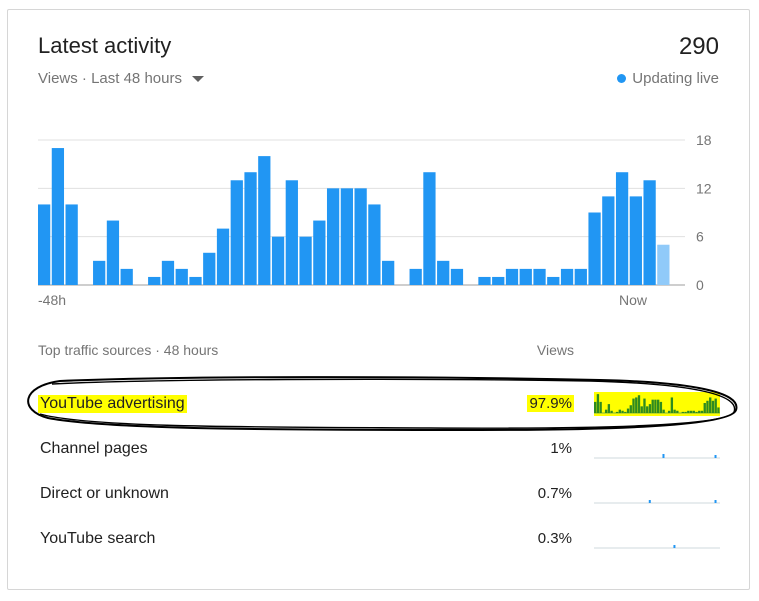  Describe the element at coordinates (555, 350) in the screenshot. I see `views-column-header: Views` at that location.